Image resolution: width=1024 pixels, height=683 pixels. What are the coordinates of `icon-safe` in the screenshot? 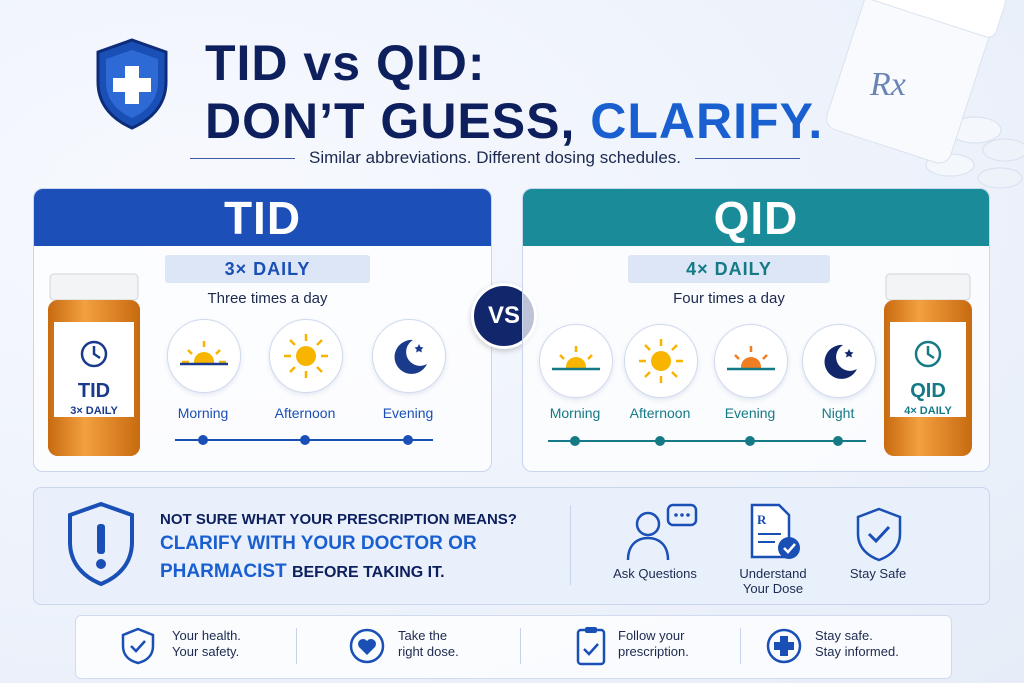 It's located at (879, 534).